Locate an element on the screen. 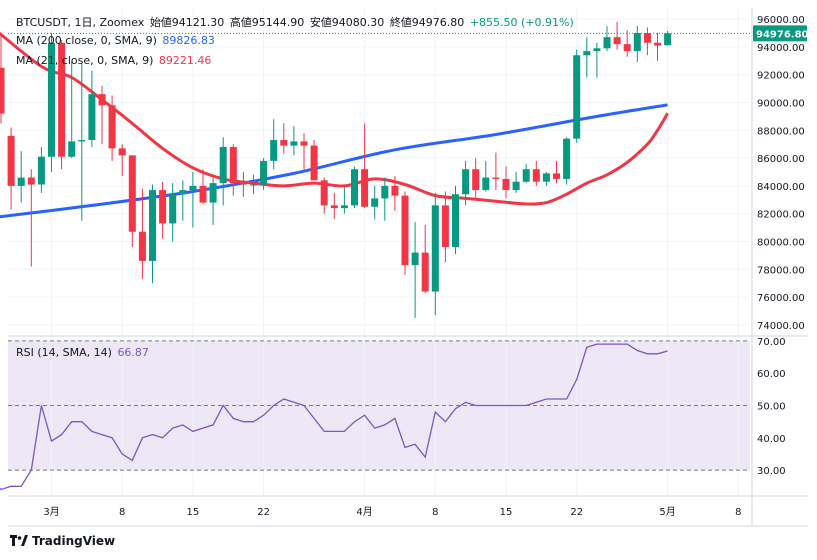  ma21-label: MA (21, close, 0, SMA, 9) is located at coordinates (85, 60).